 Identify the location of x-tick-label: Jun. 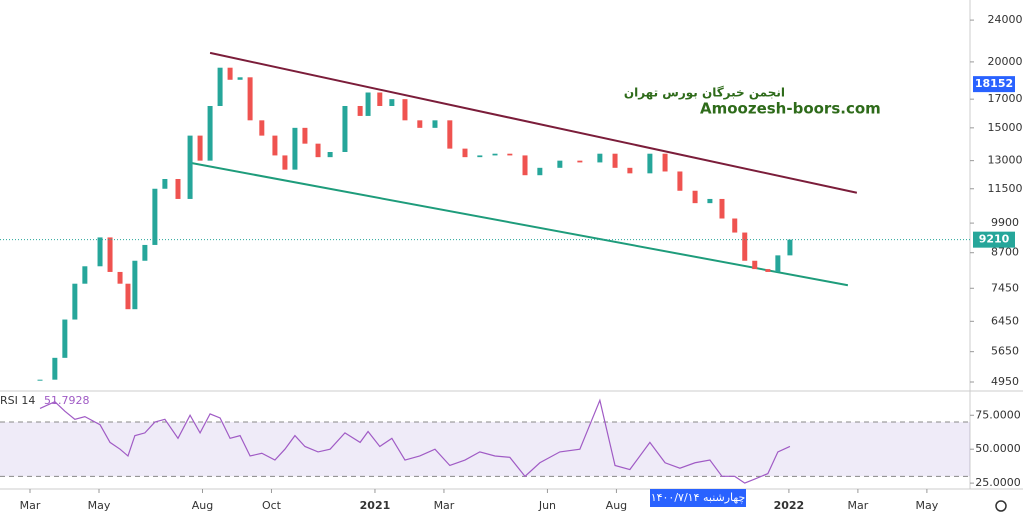
(547, 505).